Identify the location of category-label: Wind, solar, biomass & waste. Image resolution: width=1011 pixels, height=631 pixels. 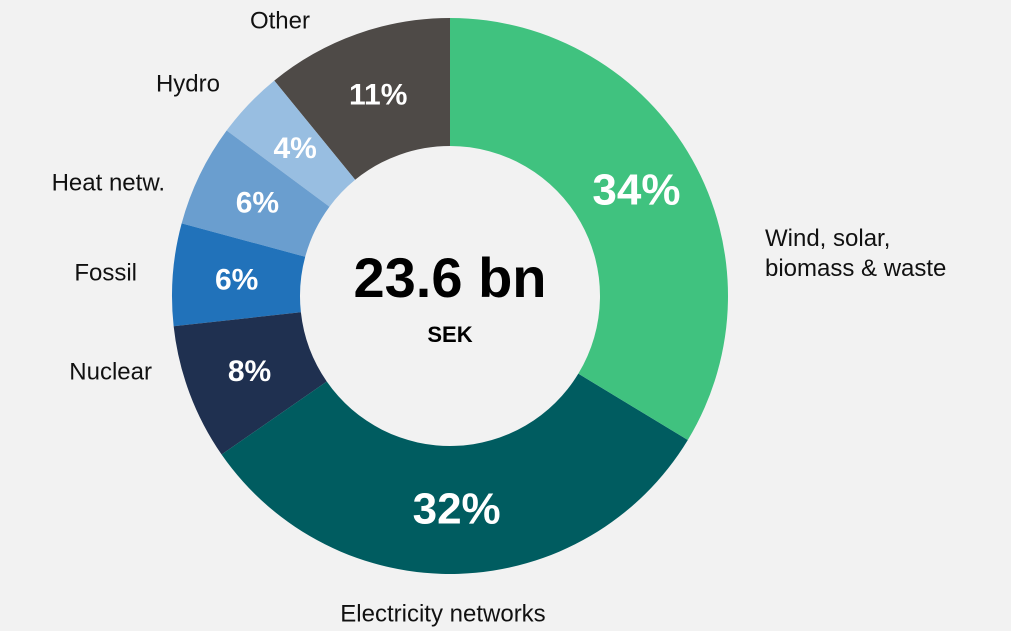
(856, 253).